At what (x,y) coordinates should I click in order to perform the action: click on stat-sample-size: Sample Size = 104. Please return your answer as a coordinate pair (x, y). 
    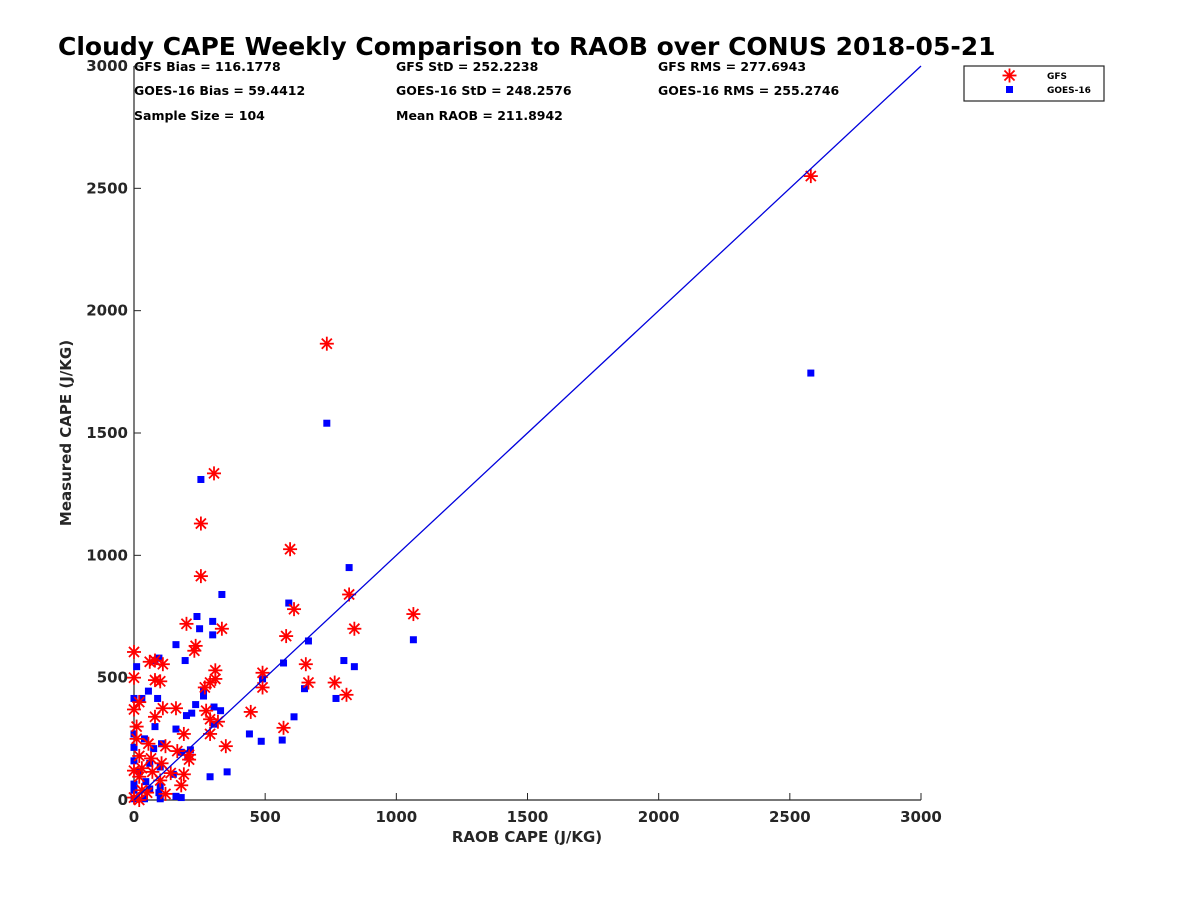
    Looking at the image, I should click on (199, 115).